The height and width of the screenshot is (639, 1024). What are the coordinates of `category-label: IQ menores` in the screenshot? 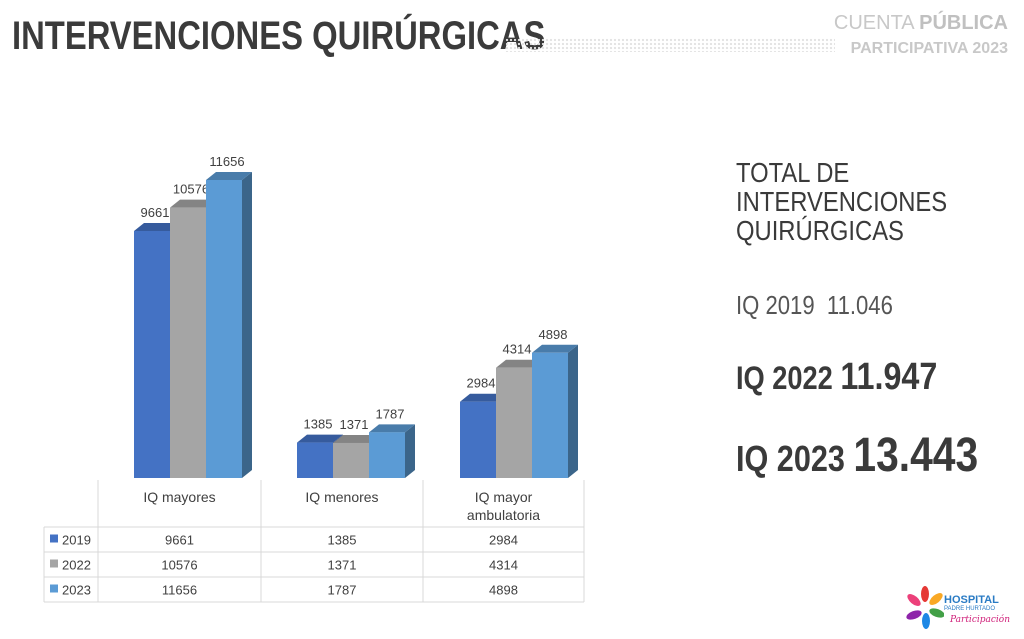 It's located at (341, 497).